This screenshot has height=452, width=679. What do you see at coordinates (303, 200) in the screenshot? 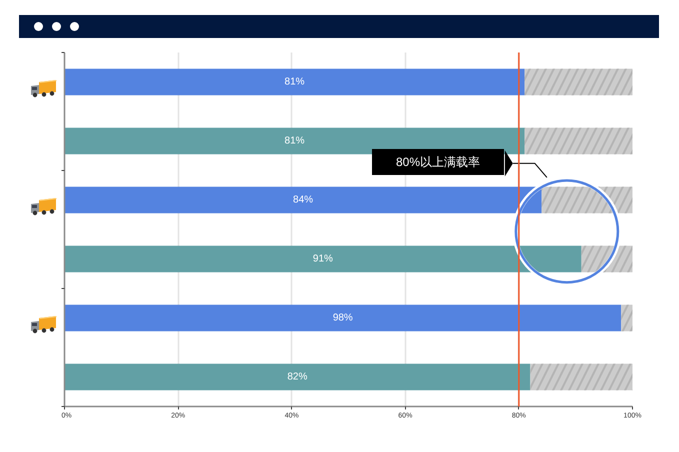
I see `data-label: 84%` at bounding box center [303, 200].